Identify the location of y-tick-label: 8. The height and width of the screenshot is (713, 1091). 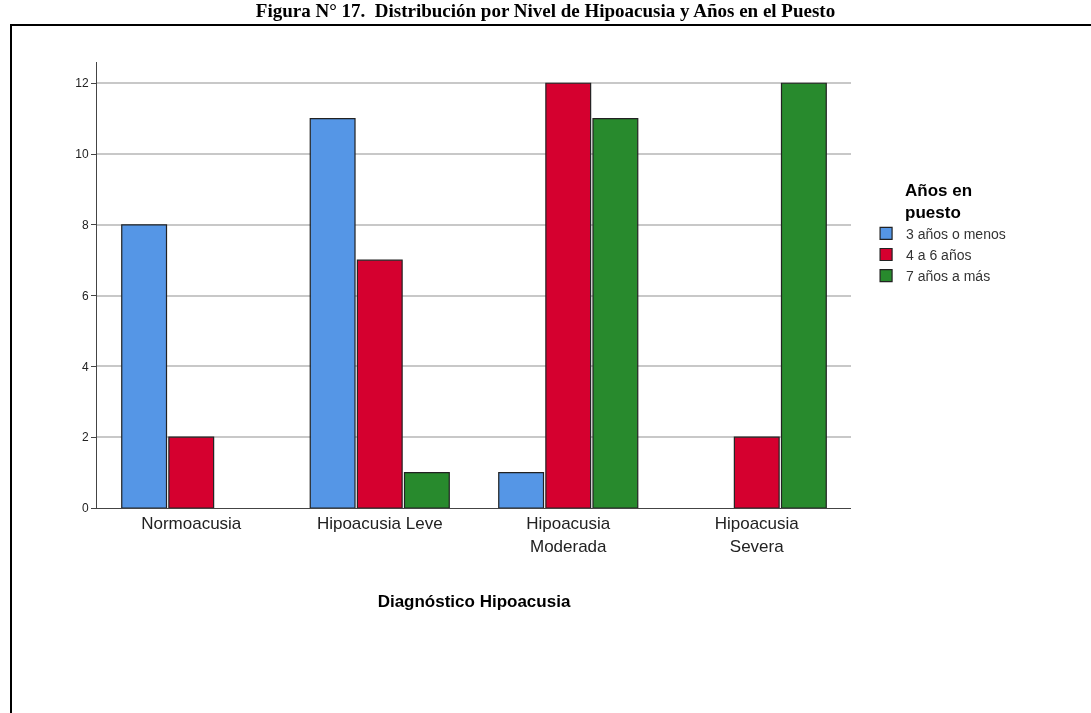
(85, 225).